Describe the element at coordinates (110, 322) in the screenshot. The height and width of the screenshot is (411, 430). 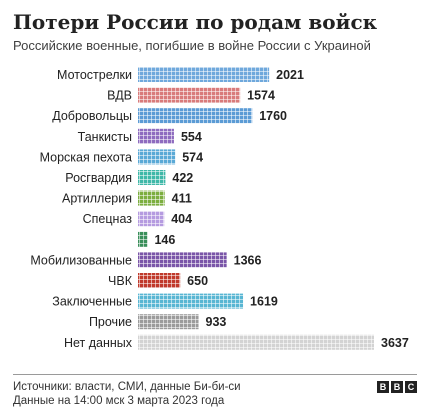
I see `category-label: Прочие` at that location.